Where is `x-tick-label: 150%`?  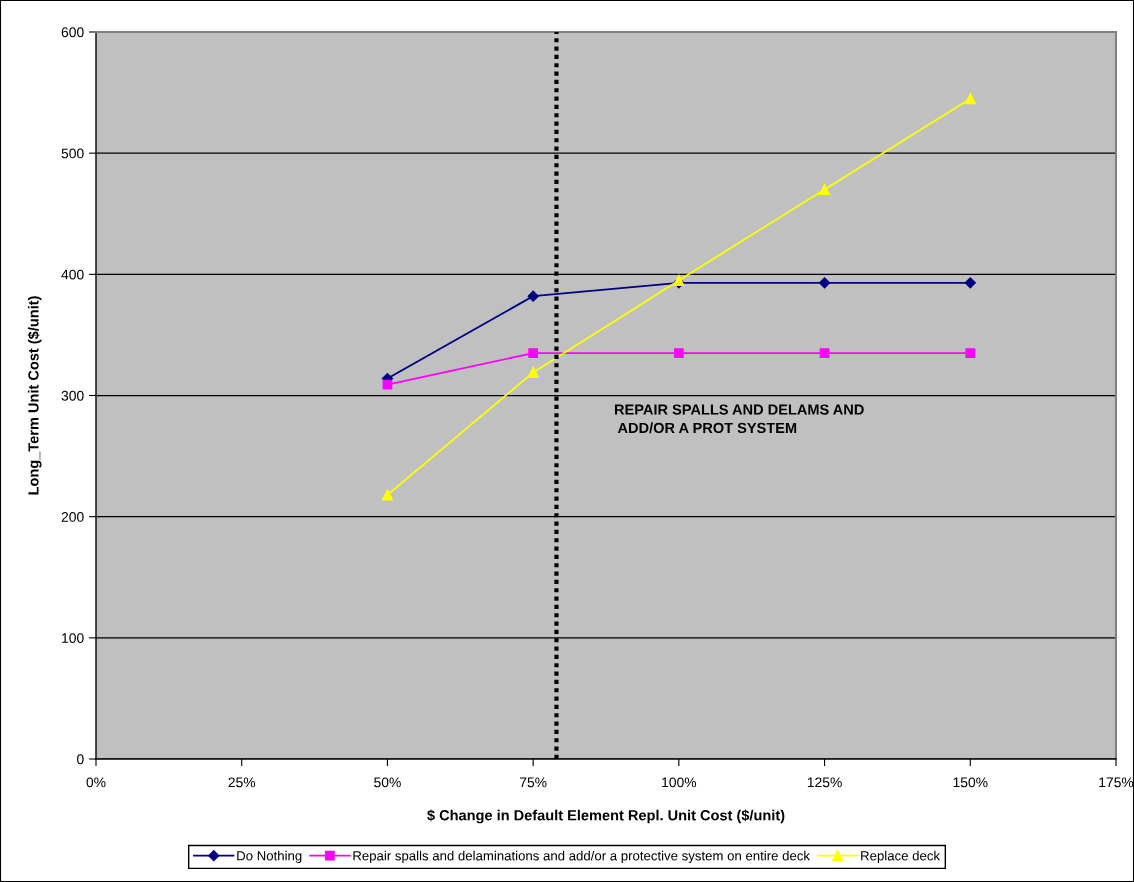 x-tick-label: 150% is located at coordinates (970, 782).